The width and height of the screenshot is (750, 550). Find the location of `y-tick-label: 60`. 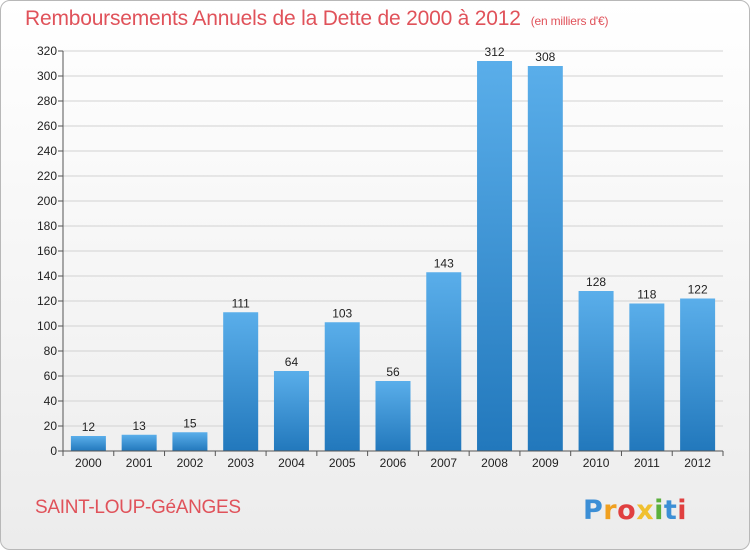

y-tick-label: 60 is located at coordinates (51, 376).